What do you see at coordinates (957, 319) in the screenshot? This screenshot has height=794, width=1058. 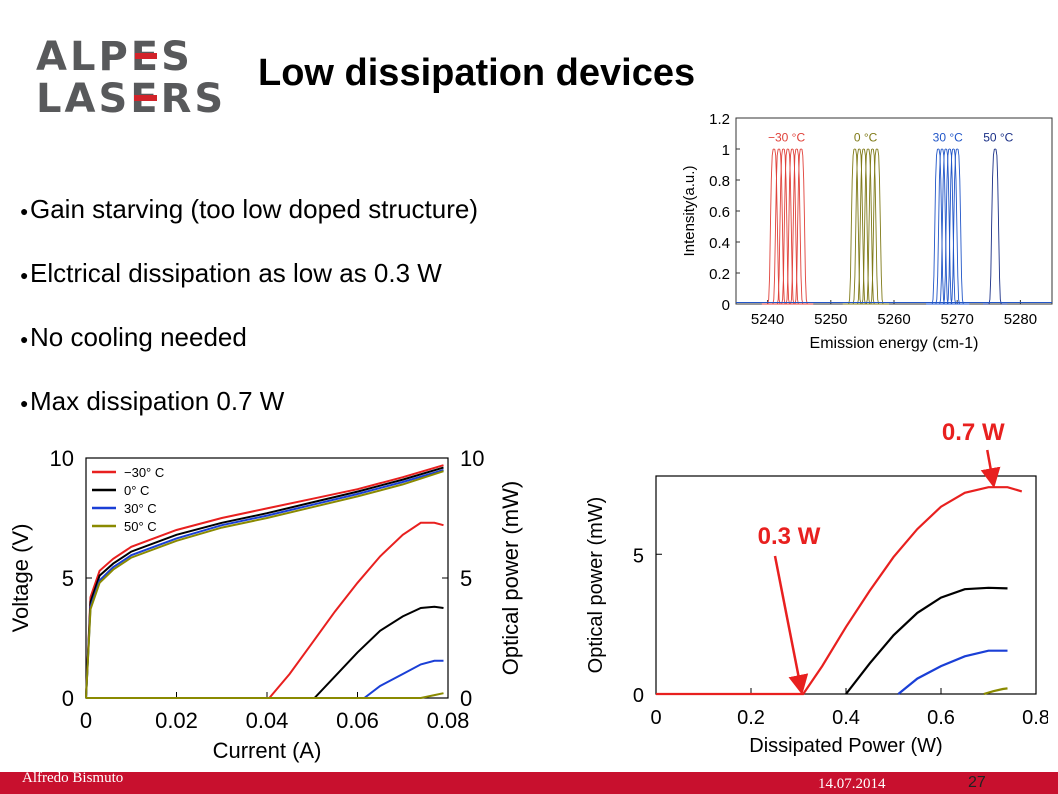 I see `x-tick-label: 5270` at bounding box center [957, 319].